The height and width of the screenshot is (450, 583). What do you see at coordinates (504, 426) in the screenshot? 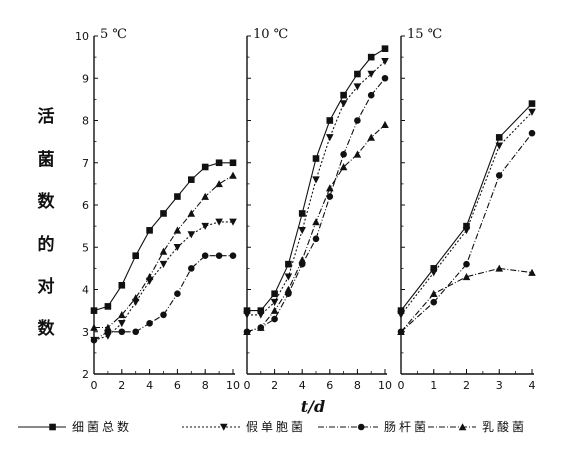
I see `legend-label: 乳酸菌` at bounding box center [504, 426].